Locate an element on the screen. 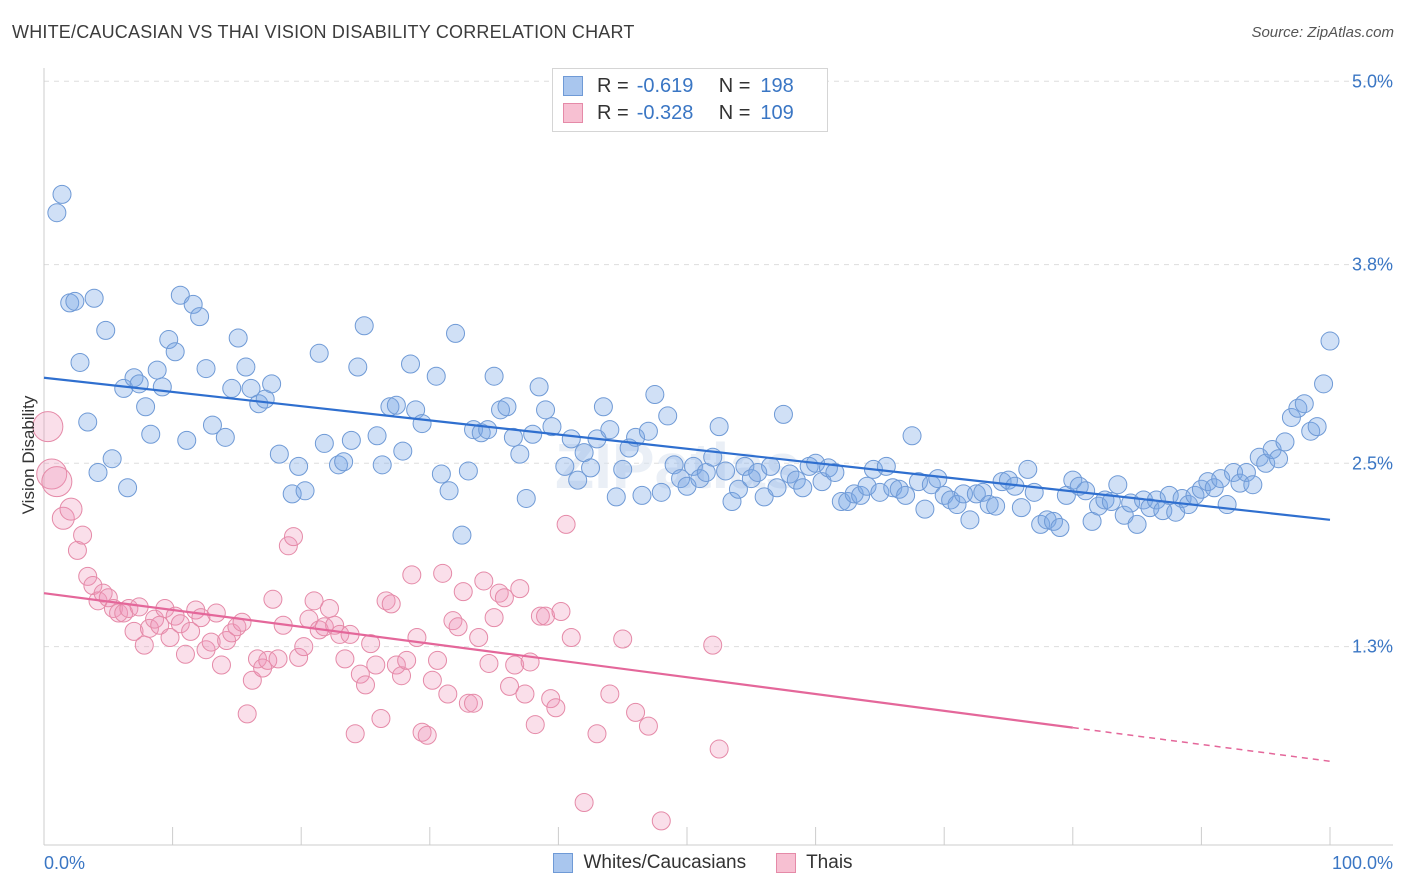 Image resolution: width=1406 pixels, height=892 pixels. thais-legend-swatch is located at coordinates (786, 863).